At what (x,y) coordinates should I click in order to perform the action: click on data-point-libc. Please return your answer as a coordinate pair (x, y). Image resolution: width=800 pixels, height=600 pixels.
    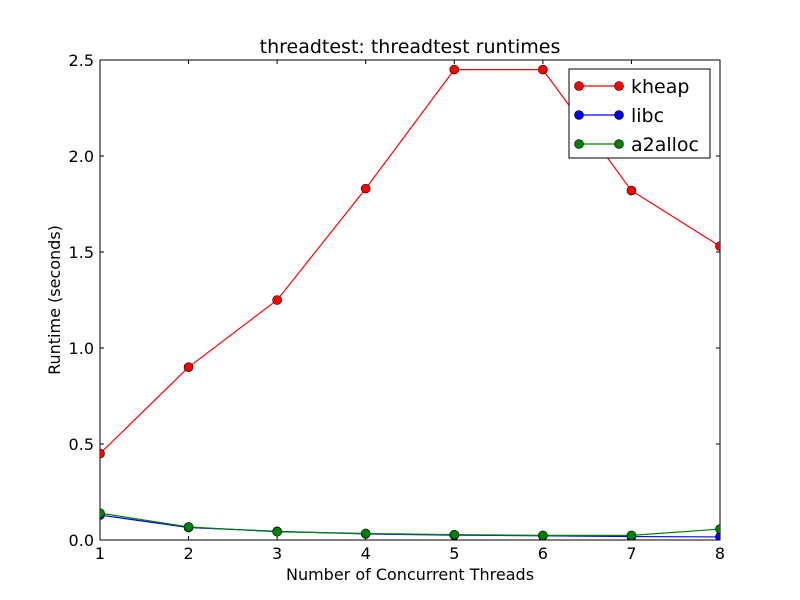
    Looking at the image, I should click on (717, 536).